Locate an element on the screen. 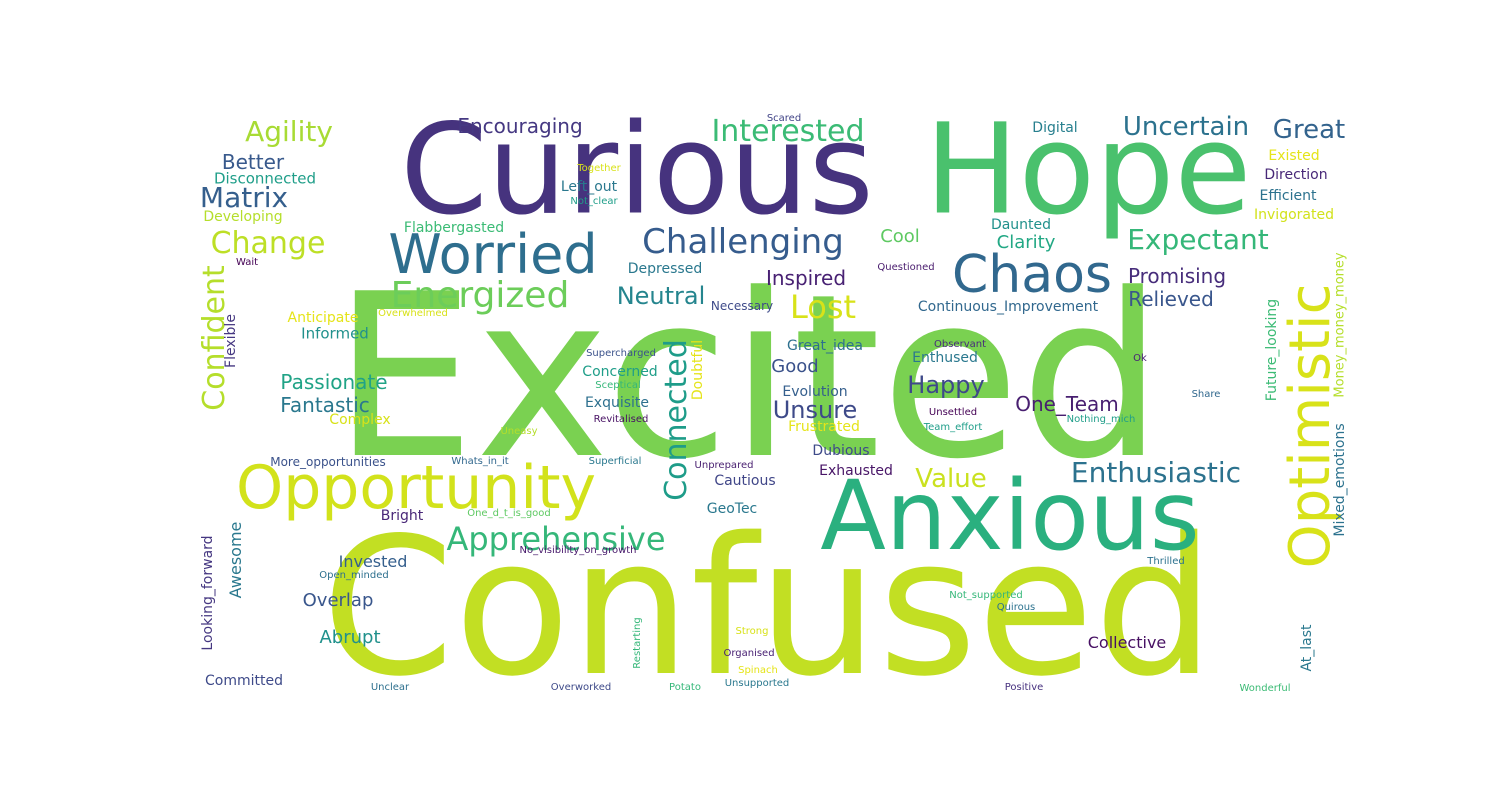 The height and width of the screenshot is (800, 1500). word-sceptical: Sceptical is located at coordinates (618, 385).